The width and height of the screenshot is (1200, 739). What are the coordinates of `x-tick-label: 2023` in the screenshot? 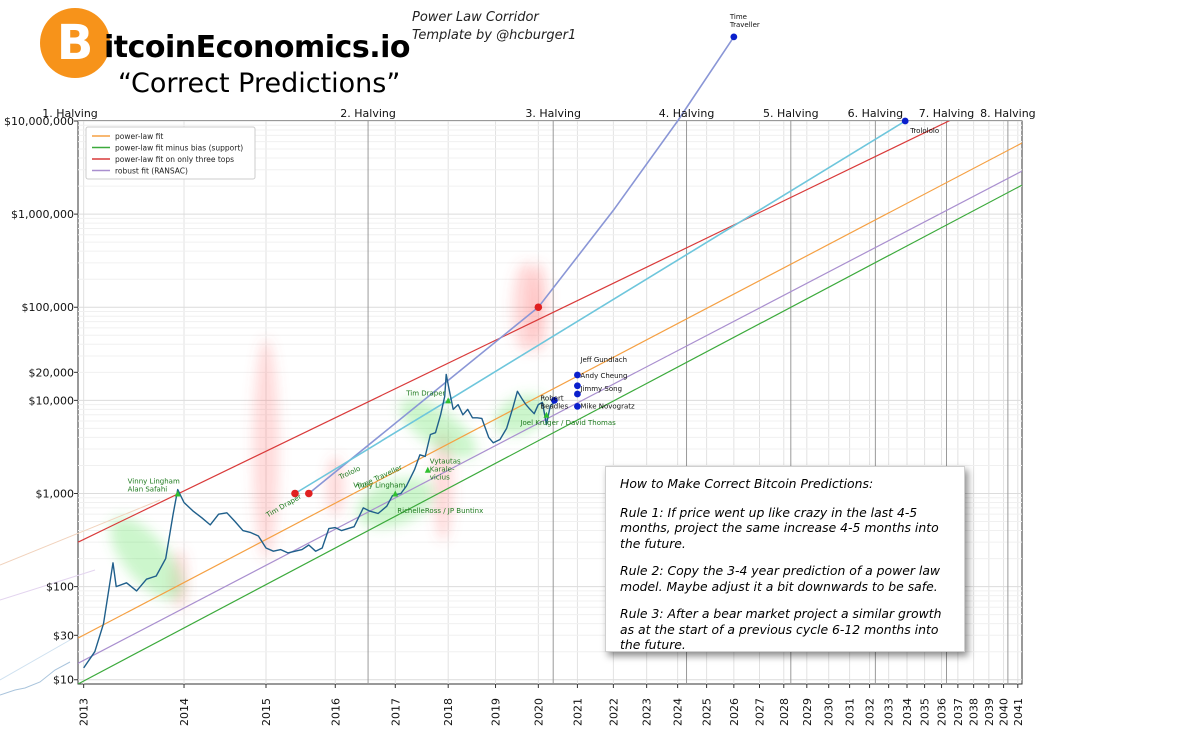 It's located at (647, 712).